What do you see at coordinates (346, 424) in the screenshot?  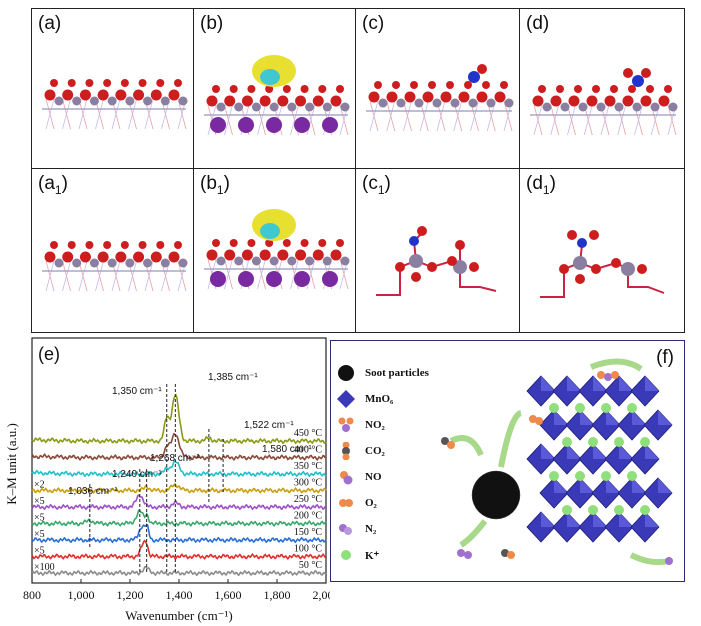 I see `no2-molecule-icon` at bounding box center [346, 424].